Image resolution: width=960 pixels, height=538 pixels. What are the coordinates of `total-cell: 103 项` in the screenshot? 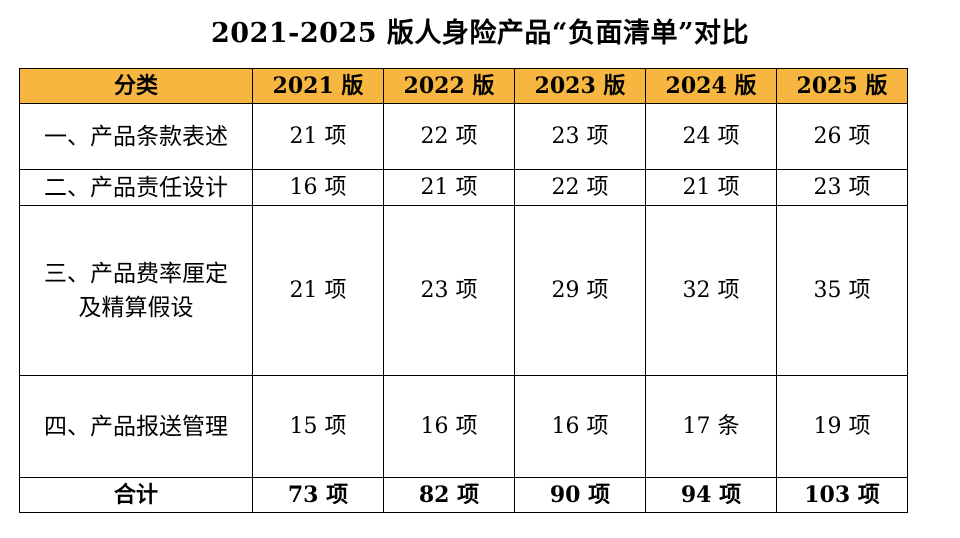 It's located at (842, 495).